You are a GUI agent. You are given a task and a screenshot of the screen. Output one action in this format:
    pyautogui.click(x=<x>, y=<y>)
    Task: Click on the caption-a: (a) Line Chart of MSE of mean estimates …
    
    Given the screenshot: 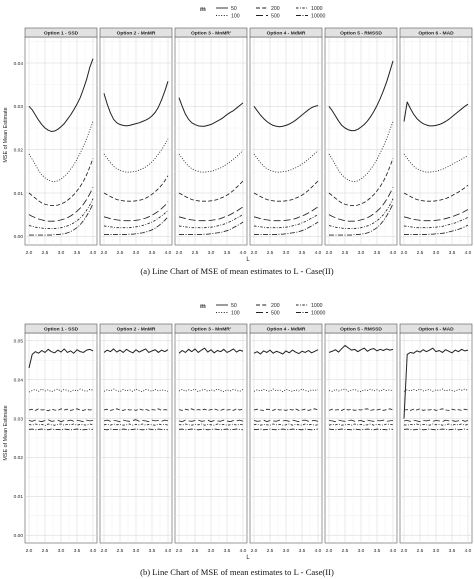 What is the action you would take?
    pyautogui.click(x=237, y=271)
    